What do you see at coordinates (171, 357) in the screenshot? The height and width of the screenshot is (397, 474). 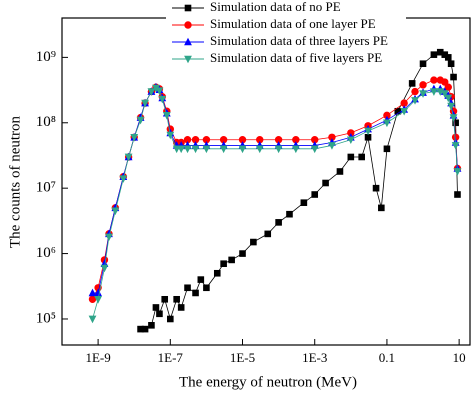 I see `x-tick-label: 1E-7` at bounding box center [171, 357].